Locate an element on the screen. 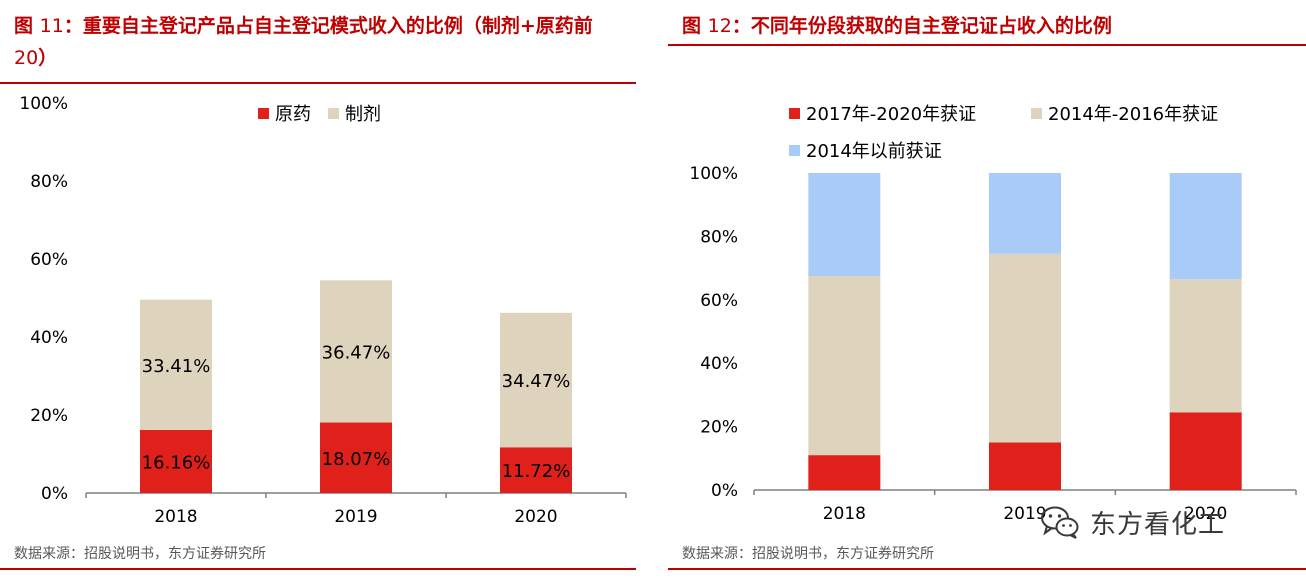  data-label: 16.16% is located at coordinates (176, 462).